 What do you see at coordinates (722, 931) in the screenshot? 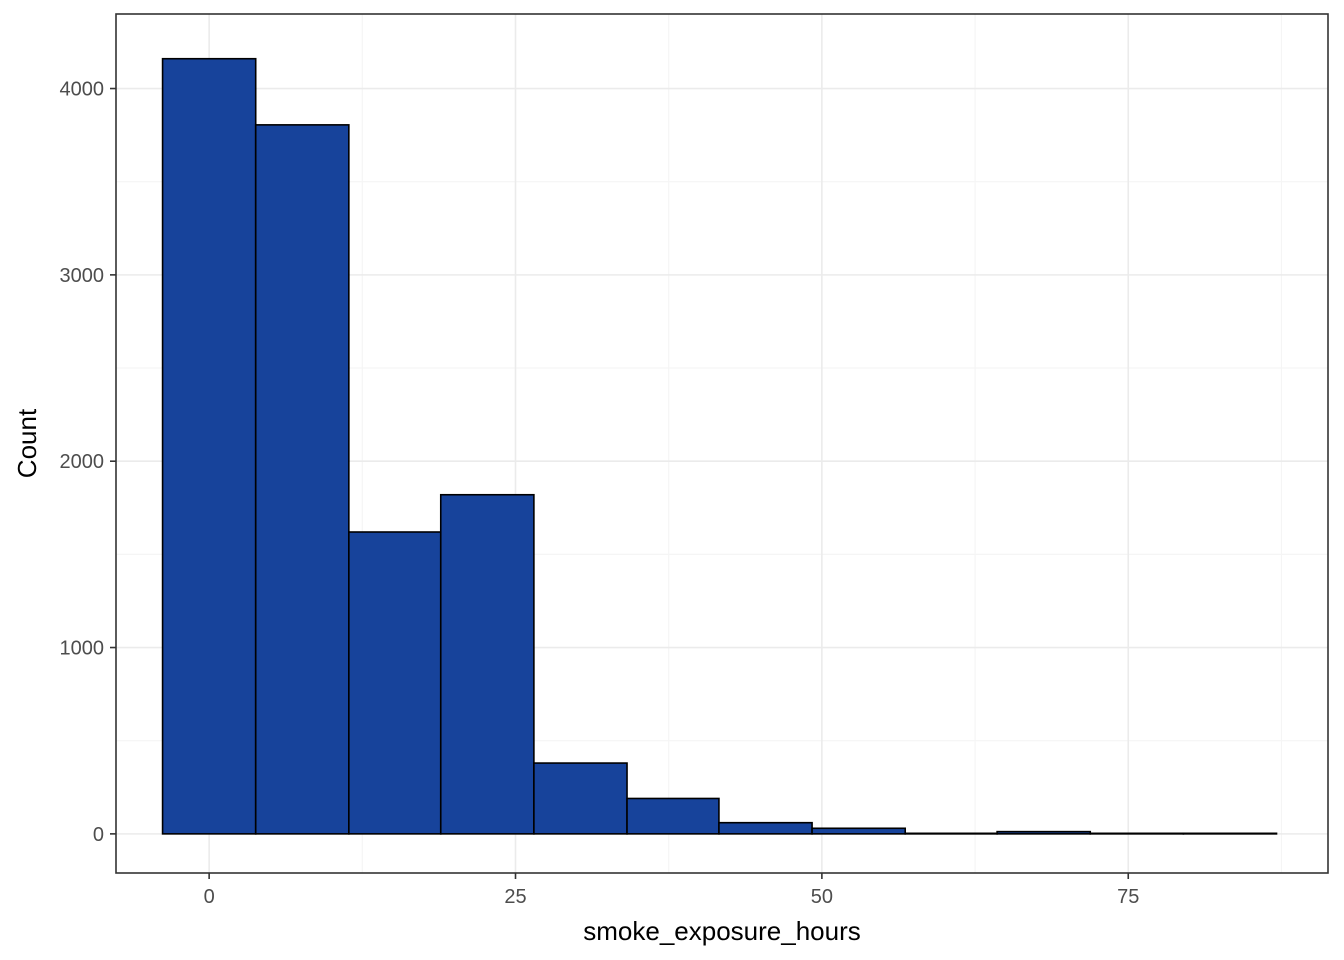
I see `x-axis-title: smoke_exposure_hours` at bounding box center [722, 931].